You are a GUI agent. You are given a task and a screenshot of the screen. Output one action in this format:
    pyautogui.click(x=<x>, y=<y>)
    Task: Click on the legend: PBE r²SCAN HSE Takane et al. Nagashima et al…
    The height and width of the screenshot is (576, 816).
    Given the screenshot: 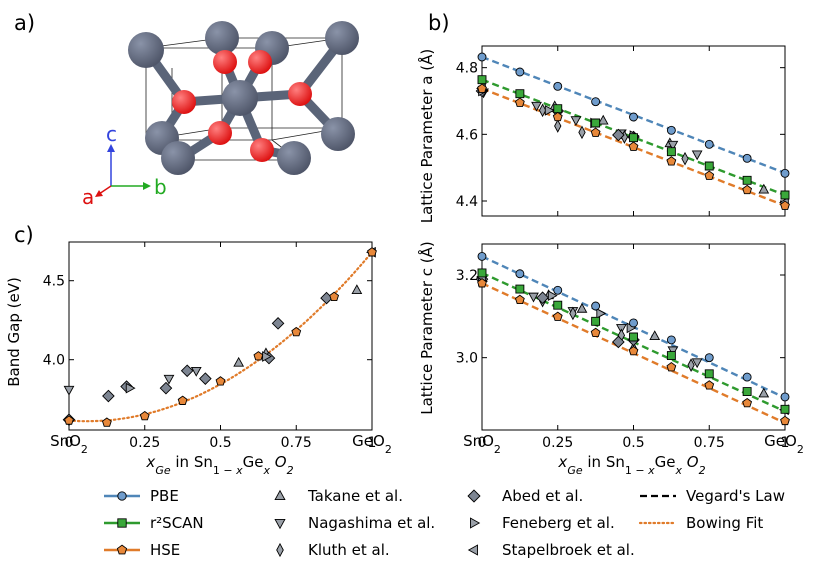 What is the action you would take?
    pyautogui.click(x=444, y=523)
    